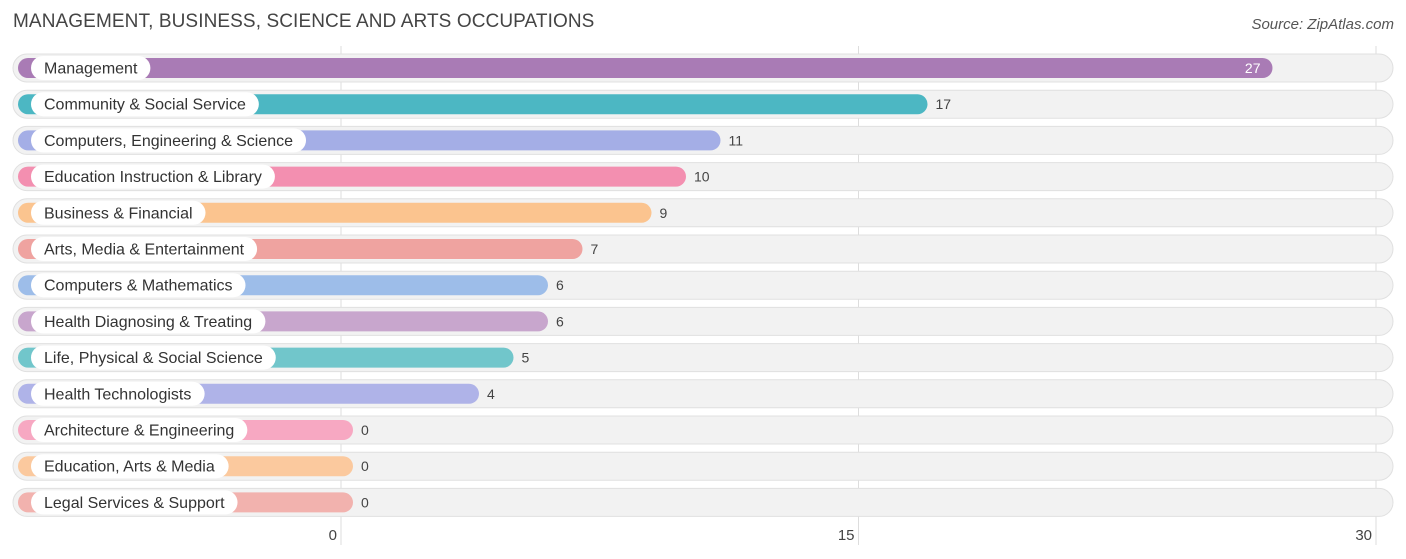  I want to click on axis-ticks: 0 15 30, so click(850, 535).